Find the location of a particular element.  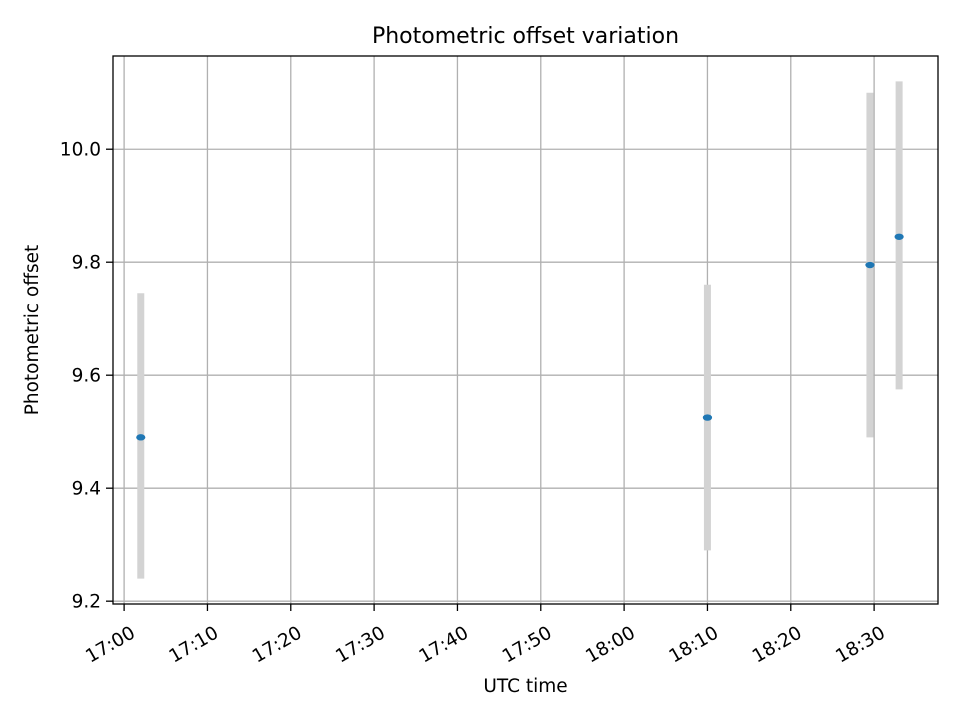

x-axis-label: UTC time is located at coordinates (525, 686).